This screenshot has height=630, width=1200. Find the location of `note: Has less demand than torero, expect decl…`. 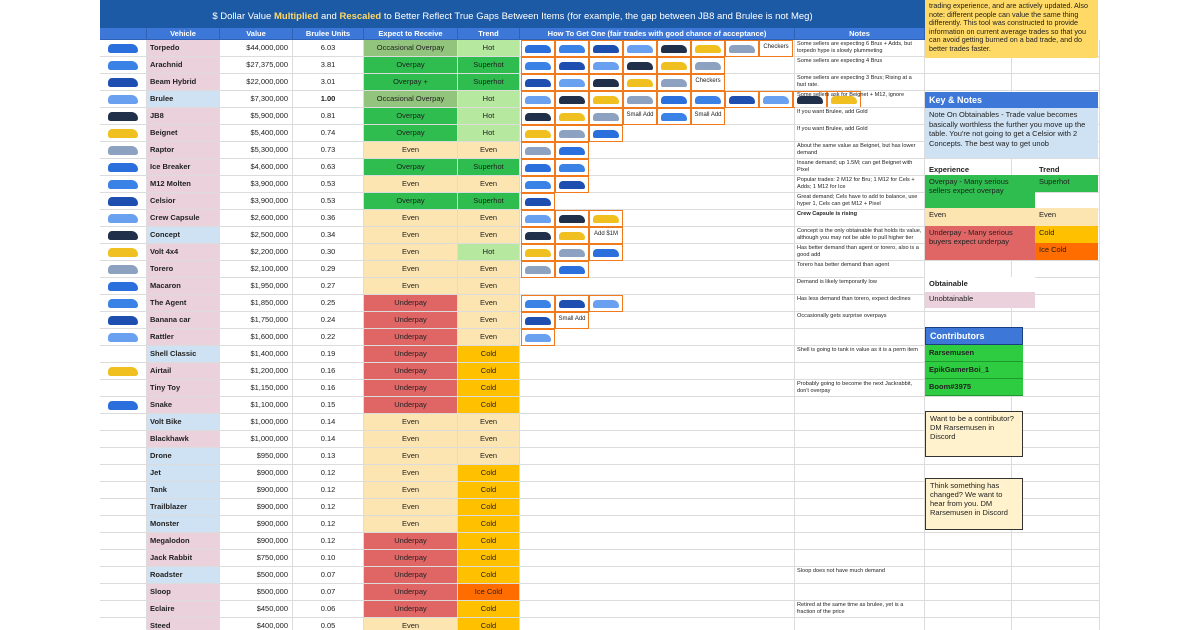

note: Has less demand than torero, expect decl… is located at coordinates (860, 303).